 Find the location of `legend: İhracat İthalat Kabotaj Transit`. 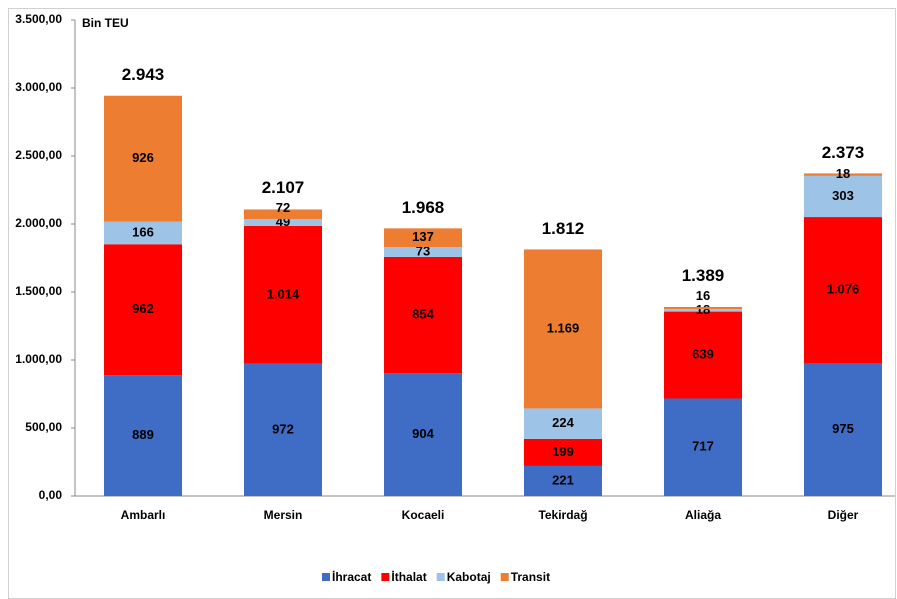

legend: İhracat İthalat Kabotaj Transit is located at coordinates (436, 576).